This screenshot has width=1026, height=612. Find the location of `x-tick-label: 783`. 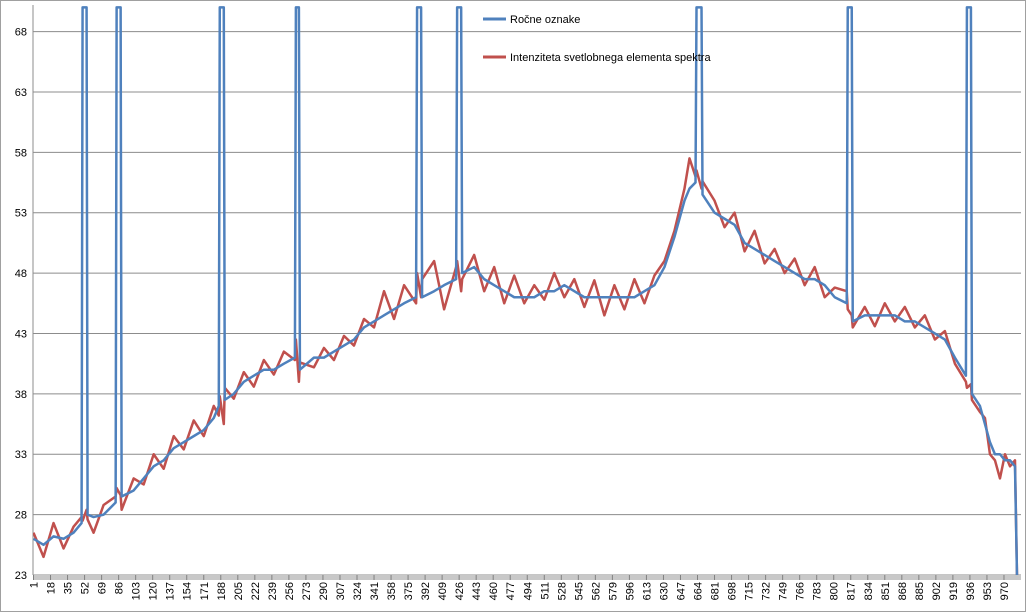

x-tick-label: 783 is located at coordinates (818, 591).